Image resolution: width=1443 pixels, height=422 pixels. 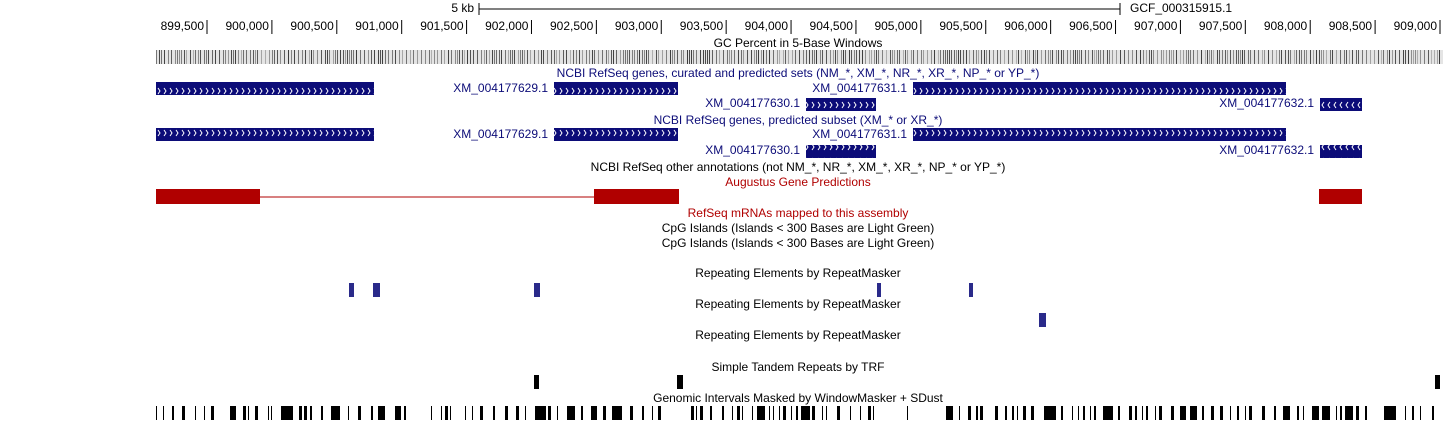 What do you see at coordinates (1340, 196) in the screenshot?
I see `exon` at bounding box center [1340, 196].